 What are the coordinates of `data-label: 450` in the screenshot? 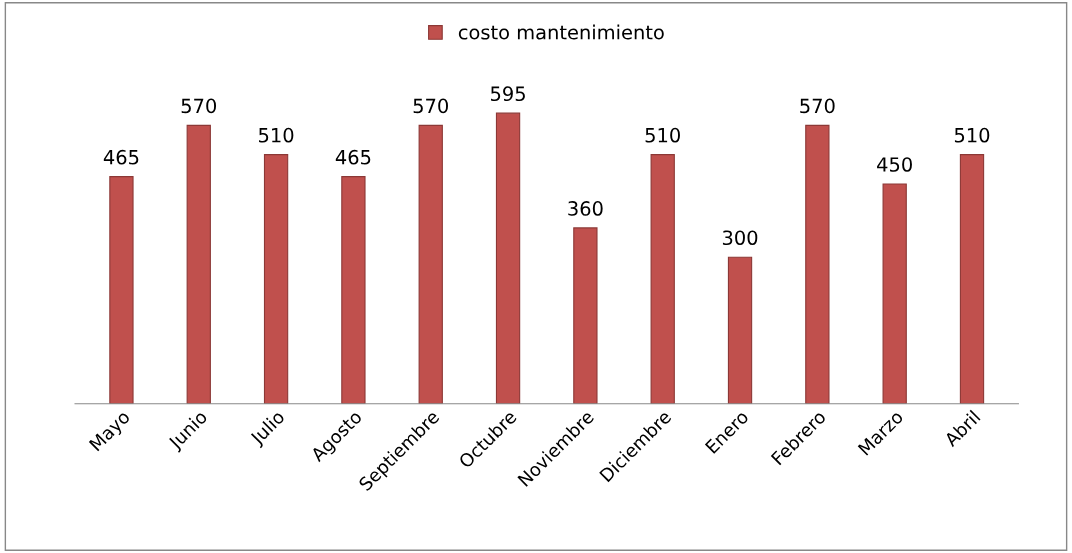 It's located at (894, 164).